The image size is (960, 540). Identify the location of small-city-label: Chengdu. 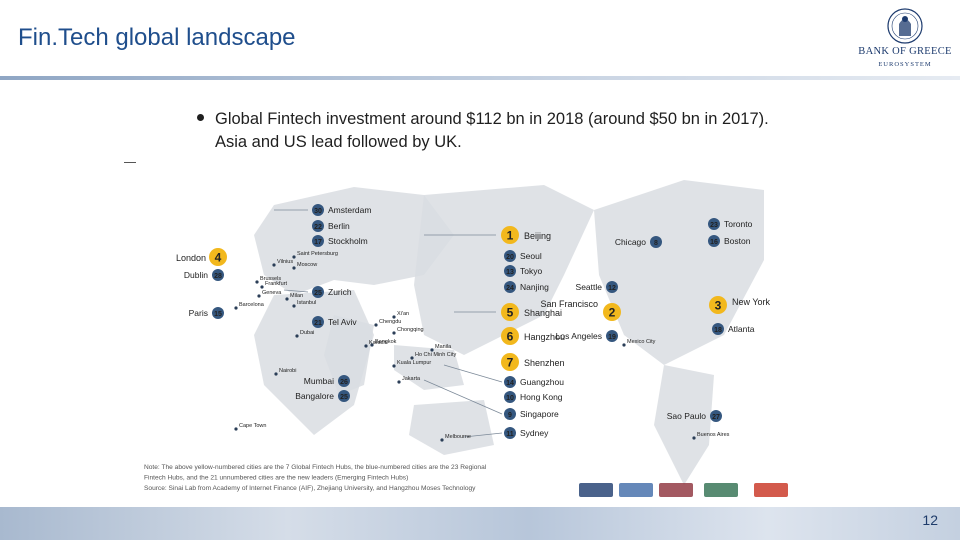
(390, 322).